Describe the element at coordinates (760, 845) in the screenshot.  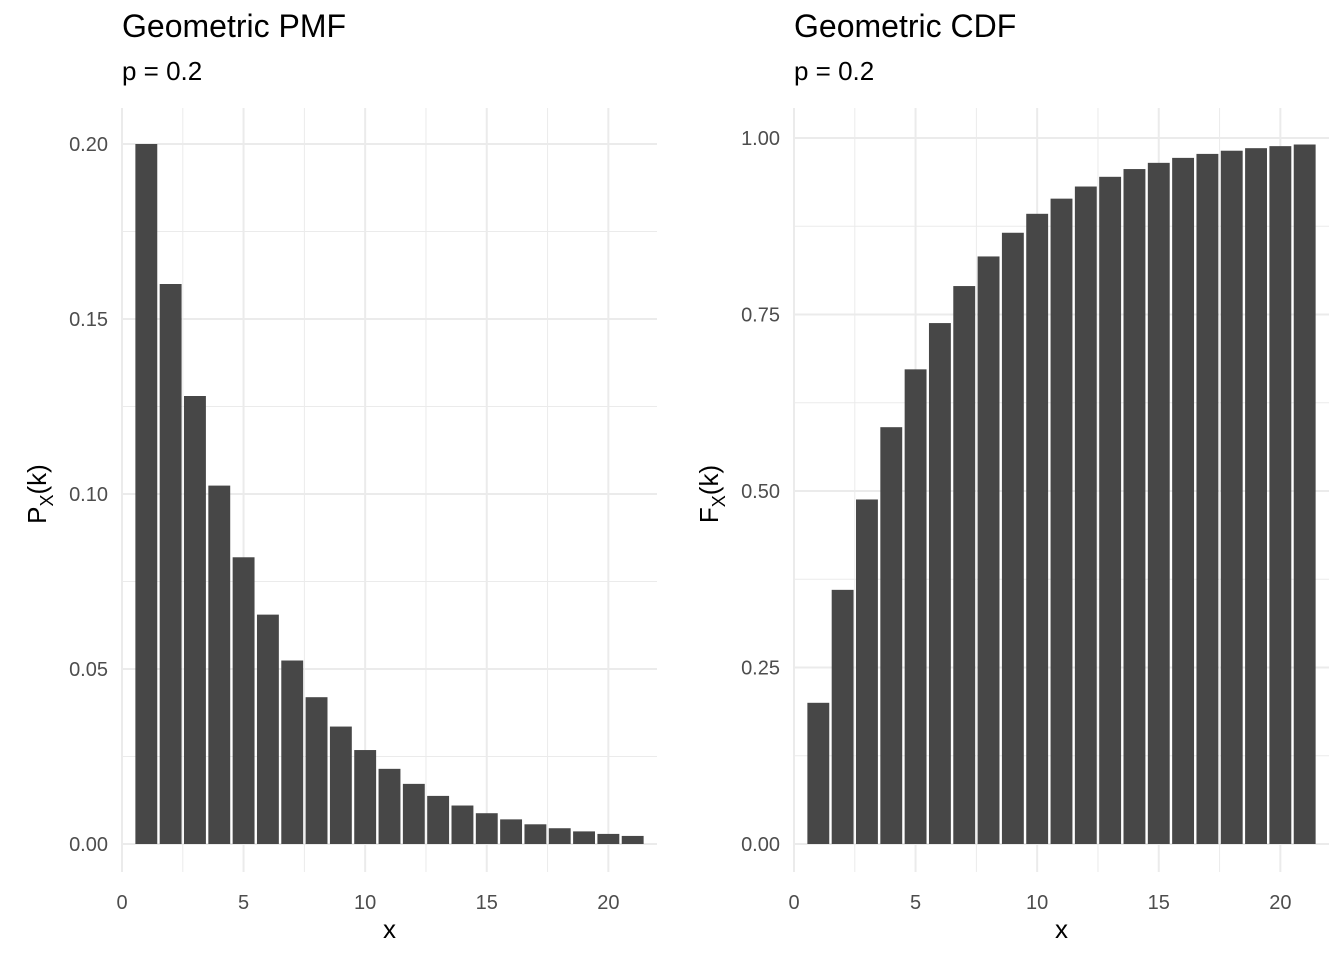
I see `cdf-y-tick-label: 0.00` at that location.